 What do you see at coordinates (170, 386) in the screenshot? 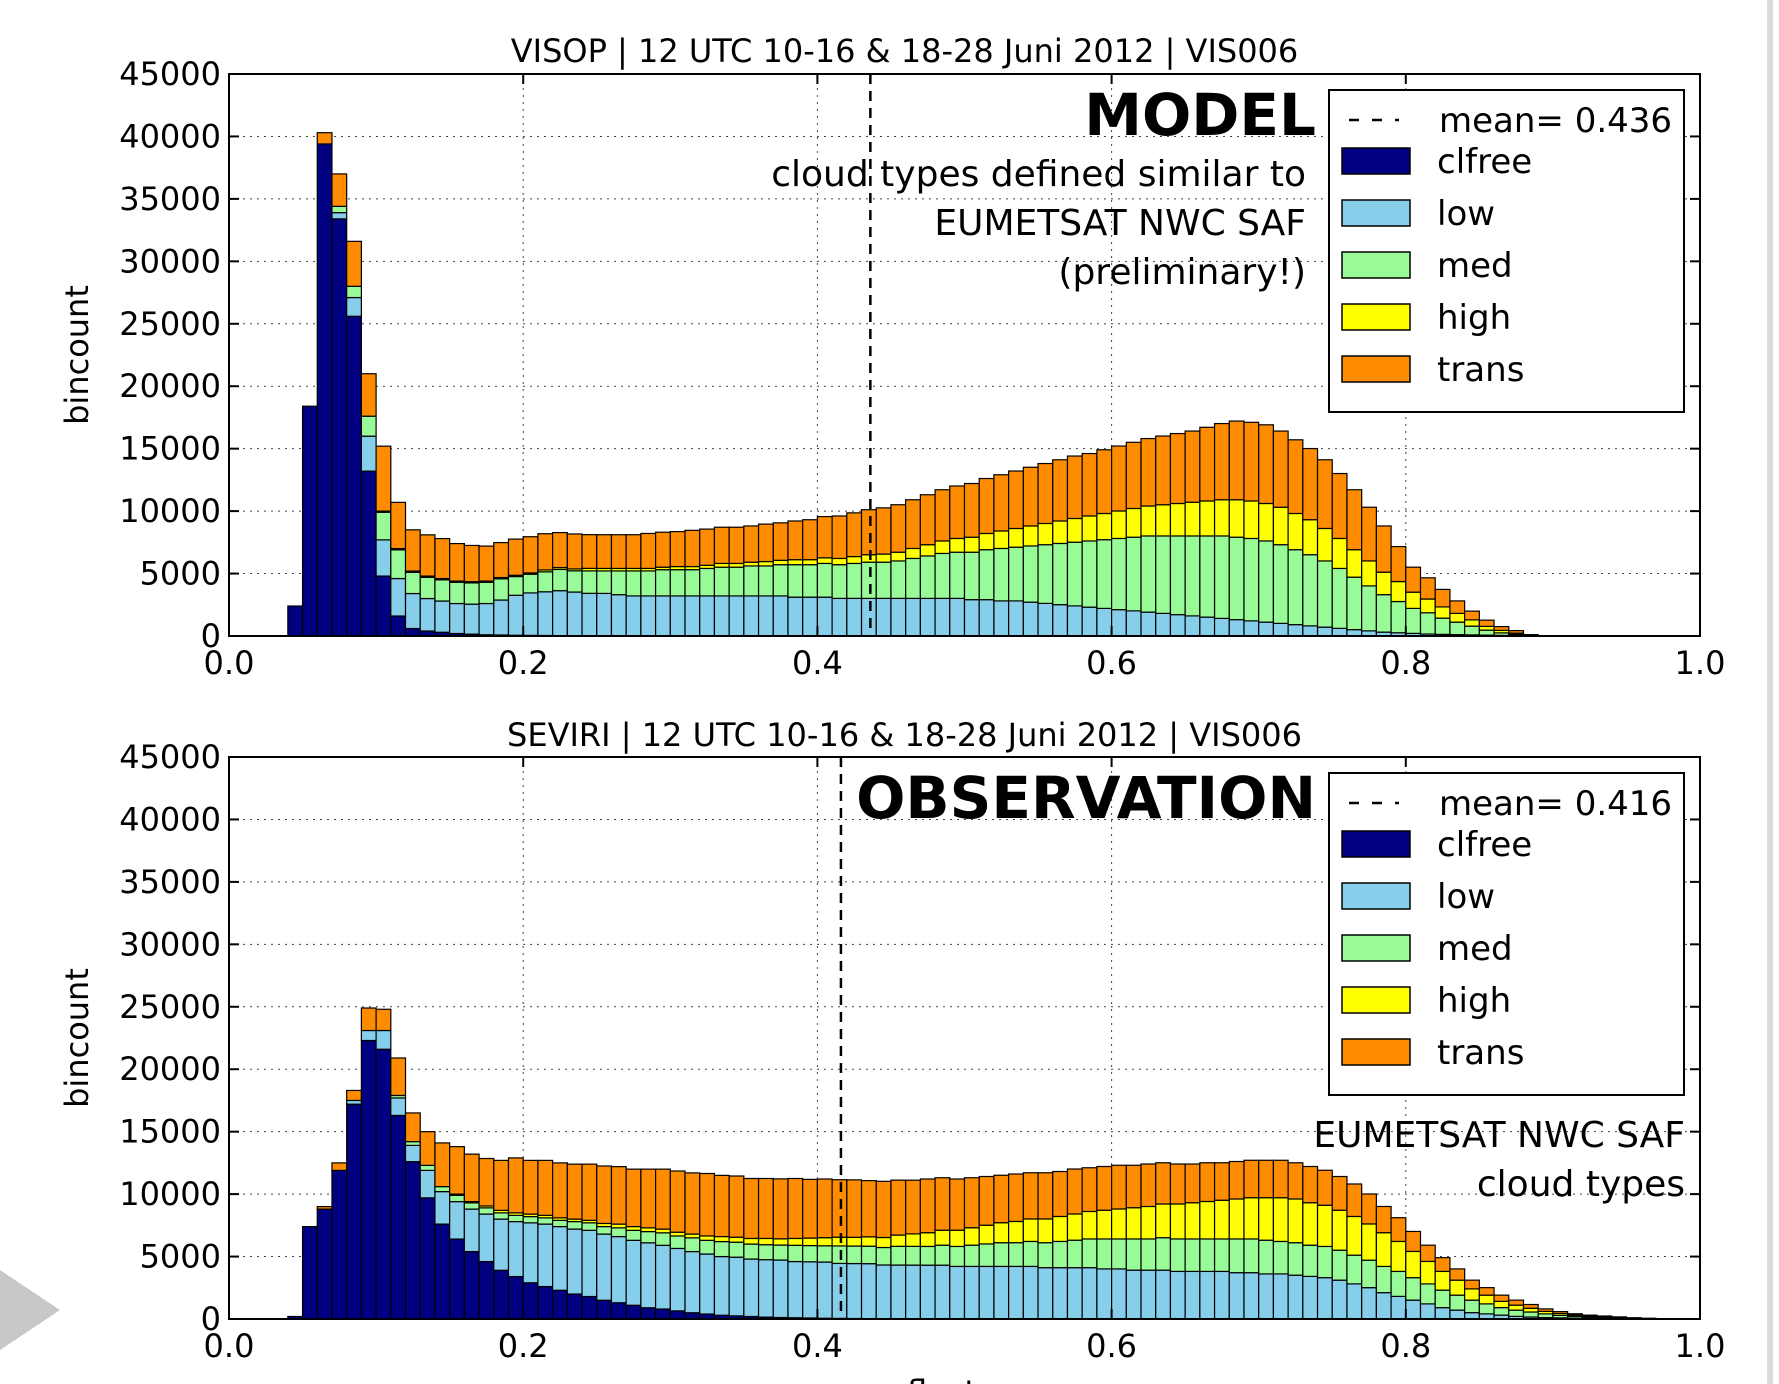
I see `y-tick-label: 20000` at bounding box center [170, 386].